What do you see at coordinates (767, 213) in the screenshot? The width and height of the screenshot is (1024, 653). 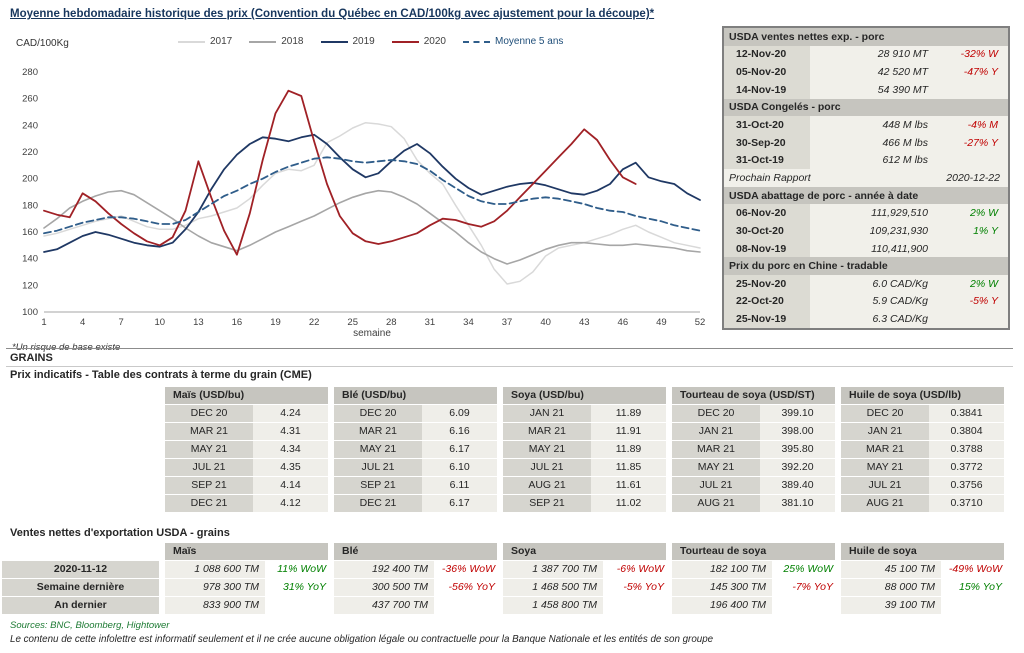 I see `row-date: 06-Nov-20` at bounding box center [767, 213].